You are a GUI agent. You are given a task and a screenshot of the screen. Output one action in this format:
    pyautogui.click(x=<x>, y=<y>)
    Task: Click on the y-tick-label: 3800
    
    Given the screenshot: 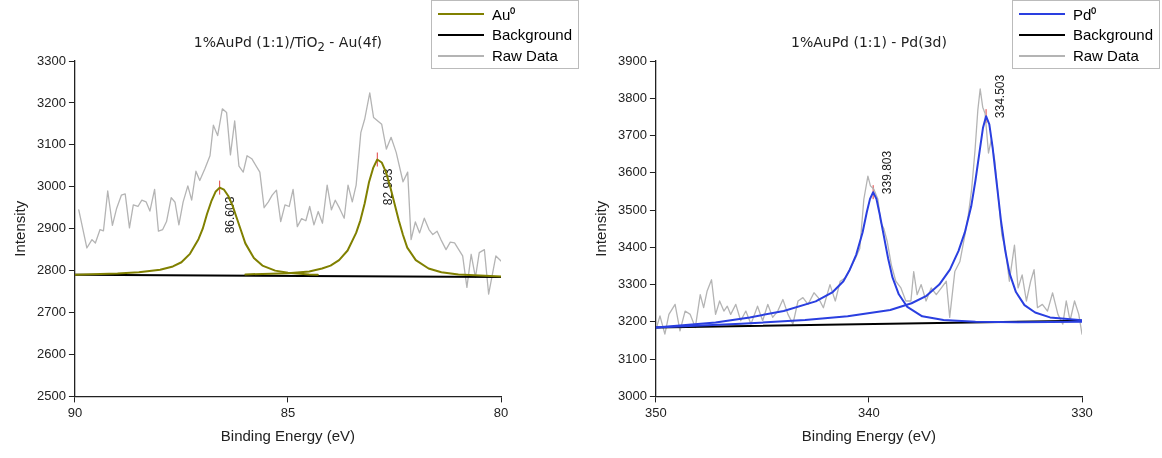 What is the action you would take?
    pyautogui.click(x=632, y=97)
    